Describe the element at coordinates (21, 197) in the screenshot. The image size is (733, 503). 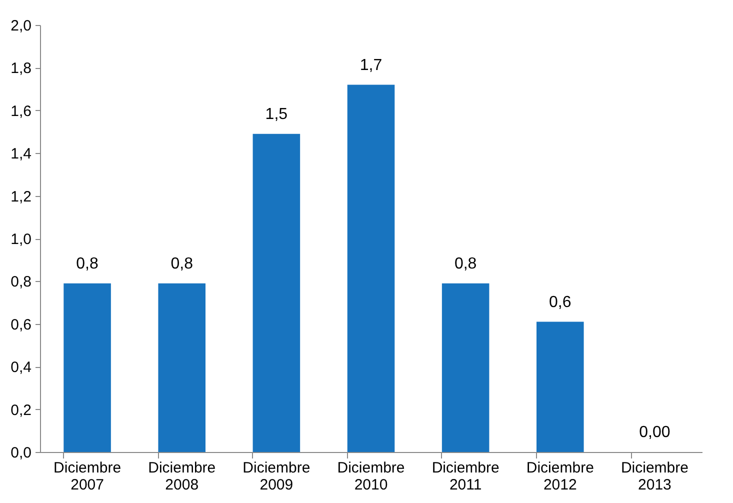
I see `y-tick-label: 1,2` at that location.